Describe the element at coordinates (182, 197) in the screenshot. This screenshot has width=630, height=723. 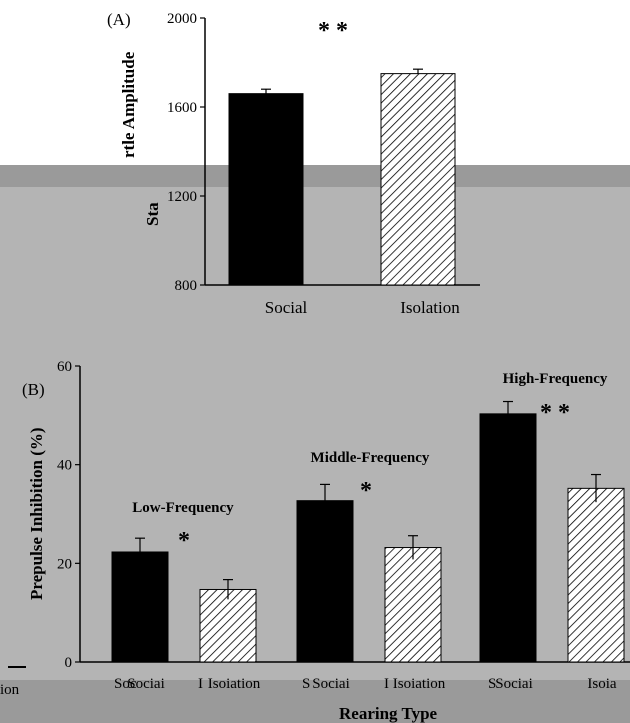
I see `panel-a-y-tick-label: 1200` at that location.